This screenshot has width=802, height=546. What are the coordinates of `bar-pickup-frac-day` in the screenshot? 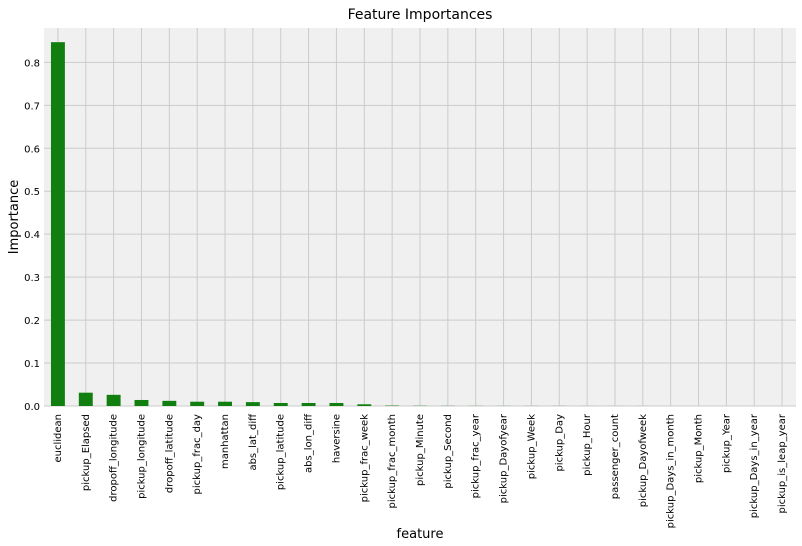 It's located at (197, 403).